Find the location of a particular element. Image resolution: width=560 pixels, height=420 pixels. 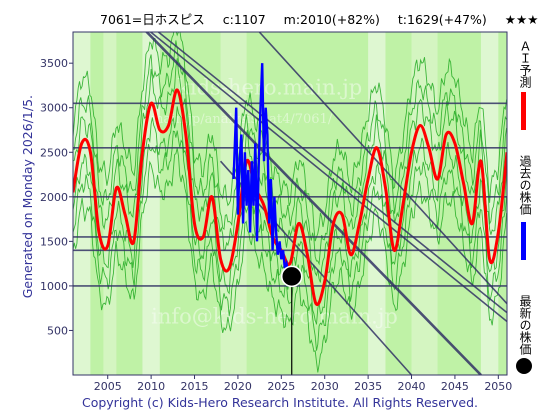

target-price: t:1629(+47%) is located at coordinates (442, 19).